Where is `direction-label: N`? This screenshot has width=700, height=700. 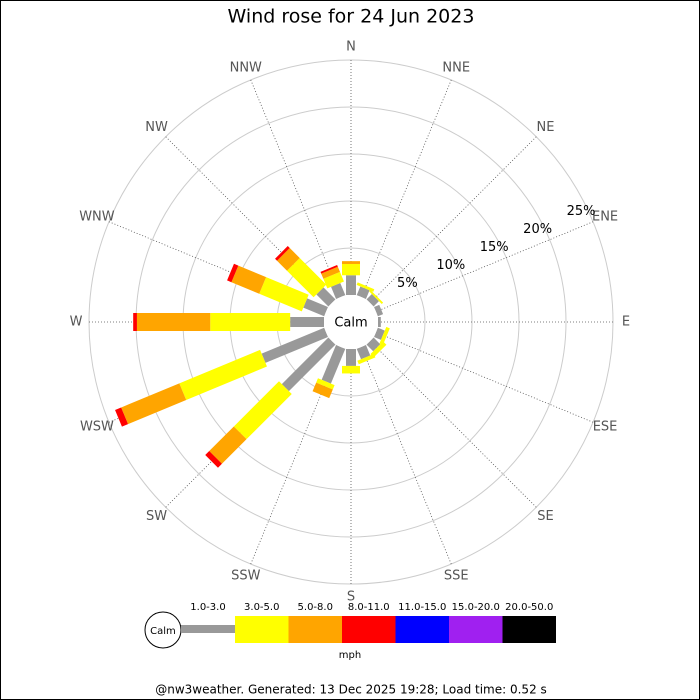
direction-label: N is located at coordinates (351, 47).